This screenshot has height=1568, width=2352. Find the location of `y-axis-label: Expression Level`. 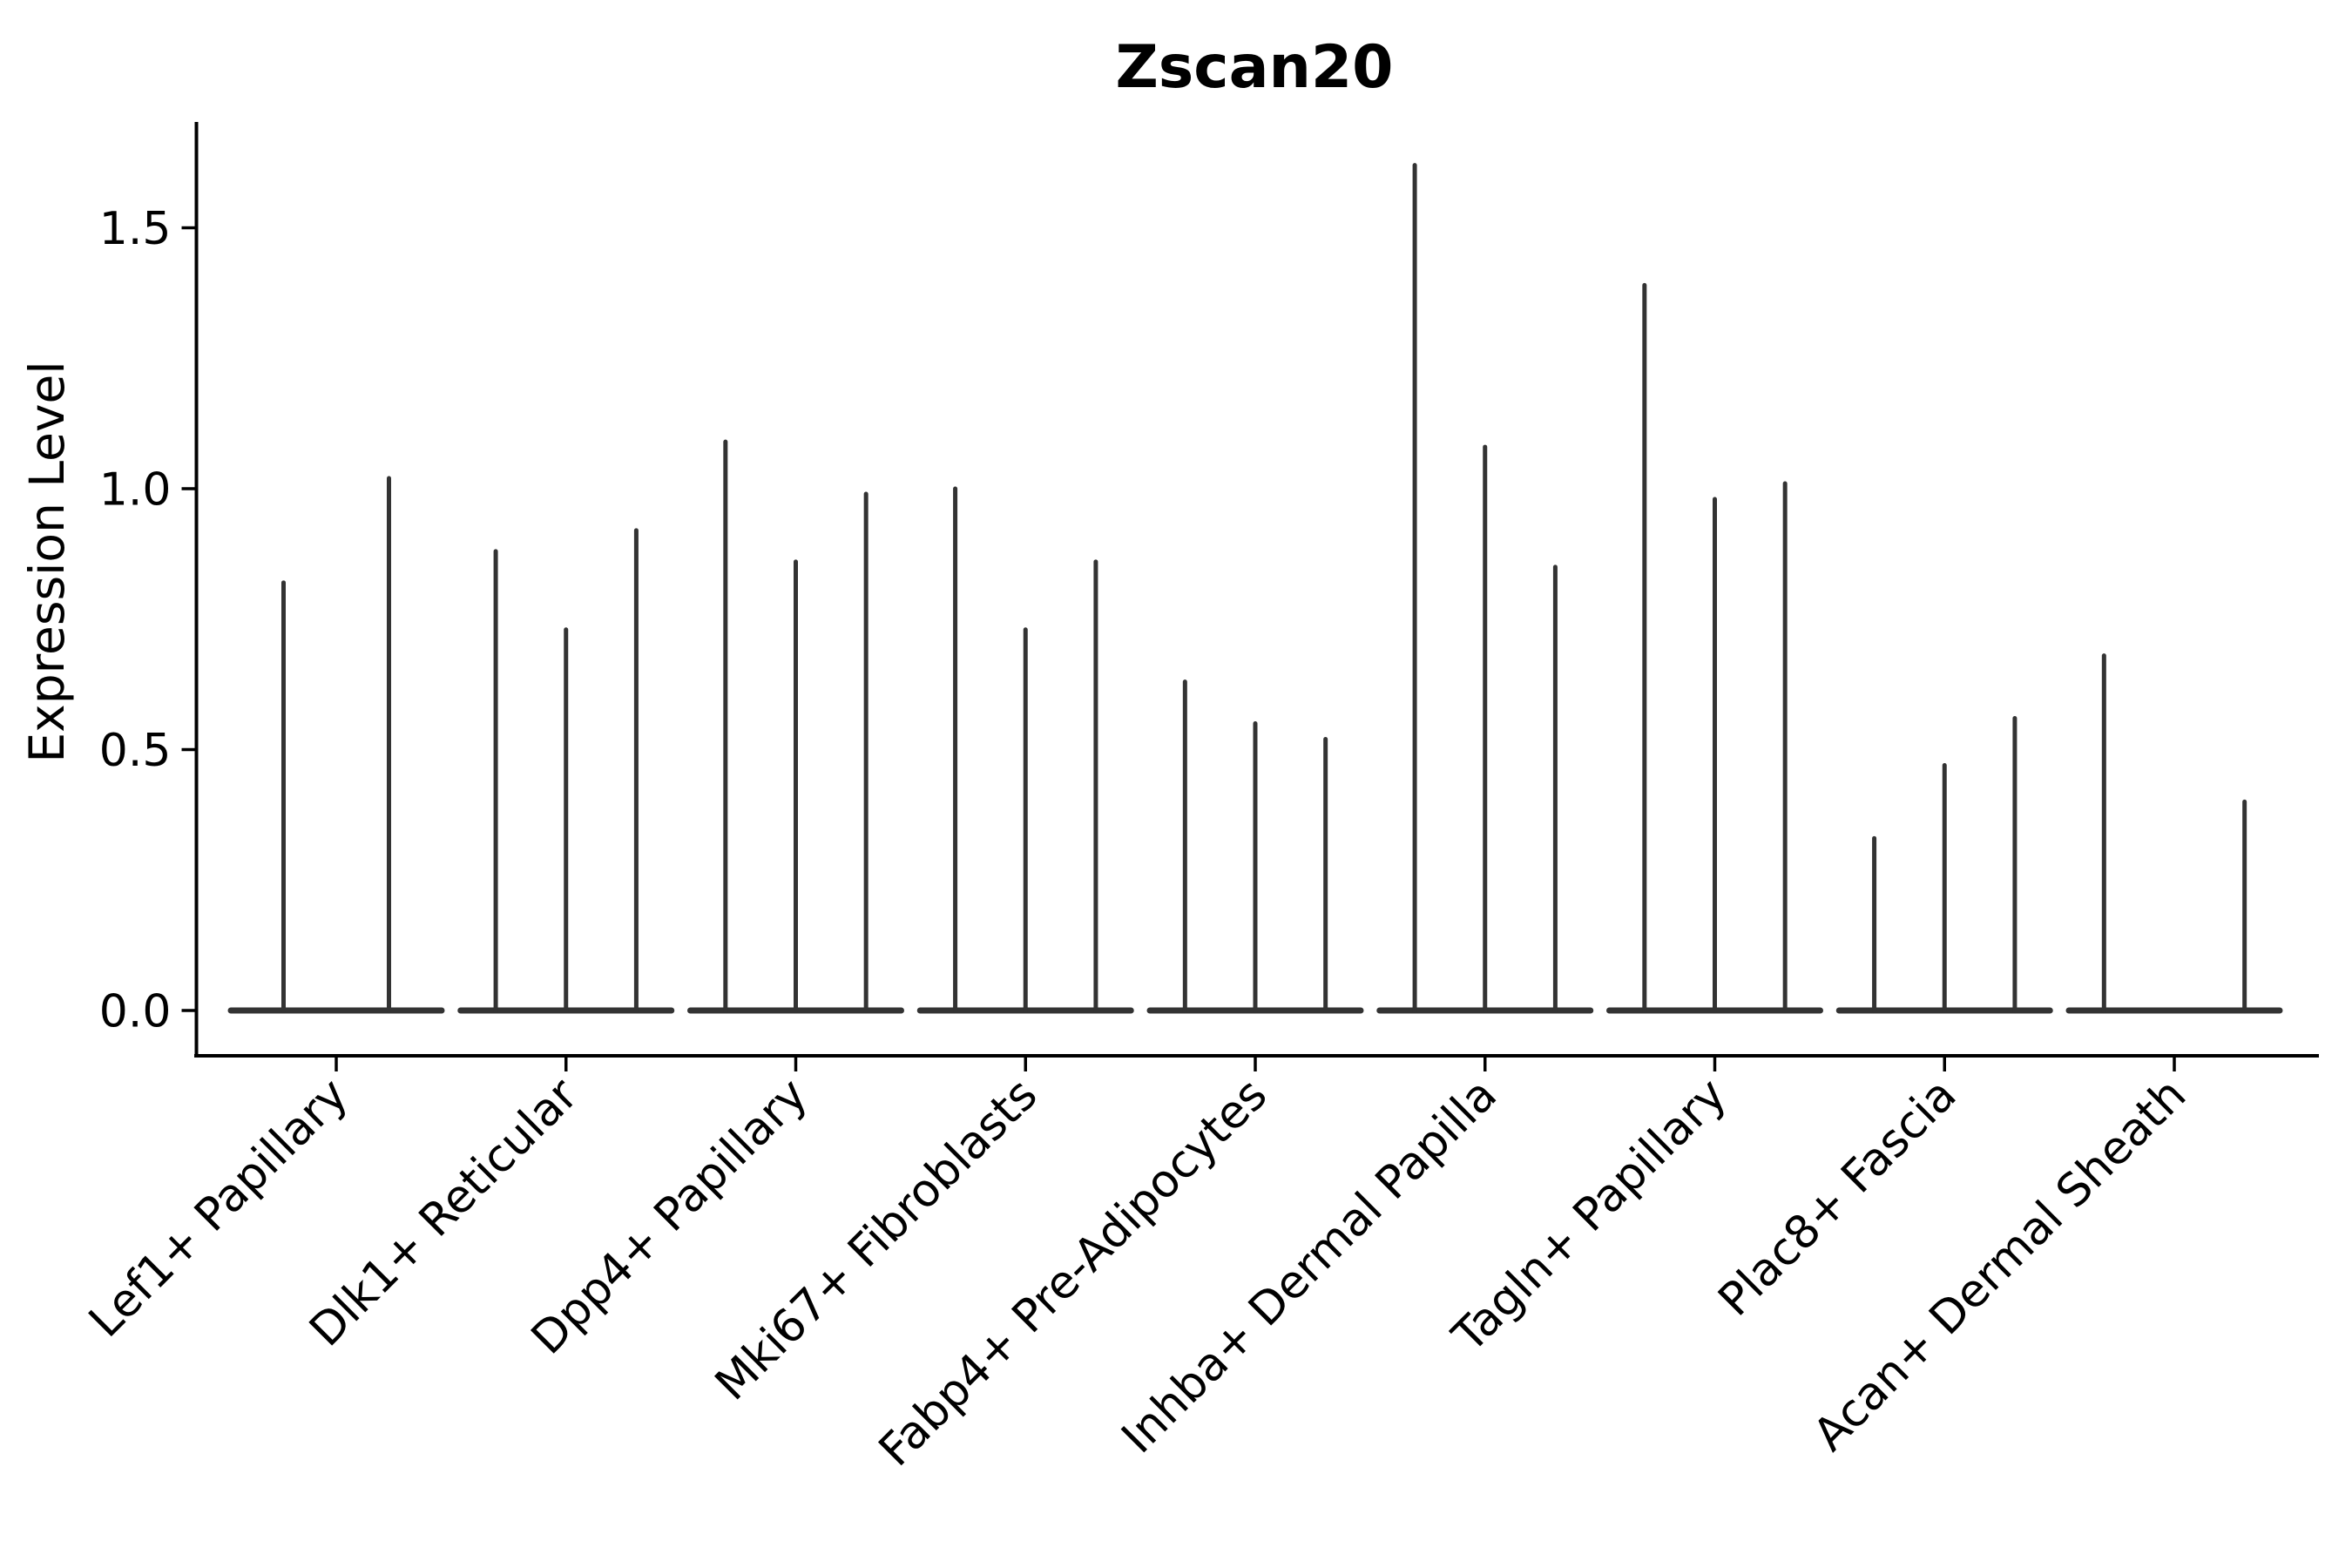

y-axis-label: Expression Level is located at coordinates (47, 561).